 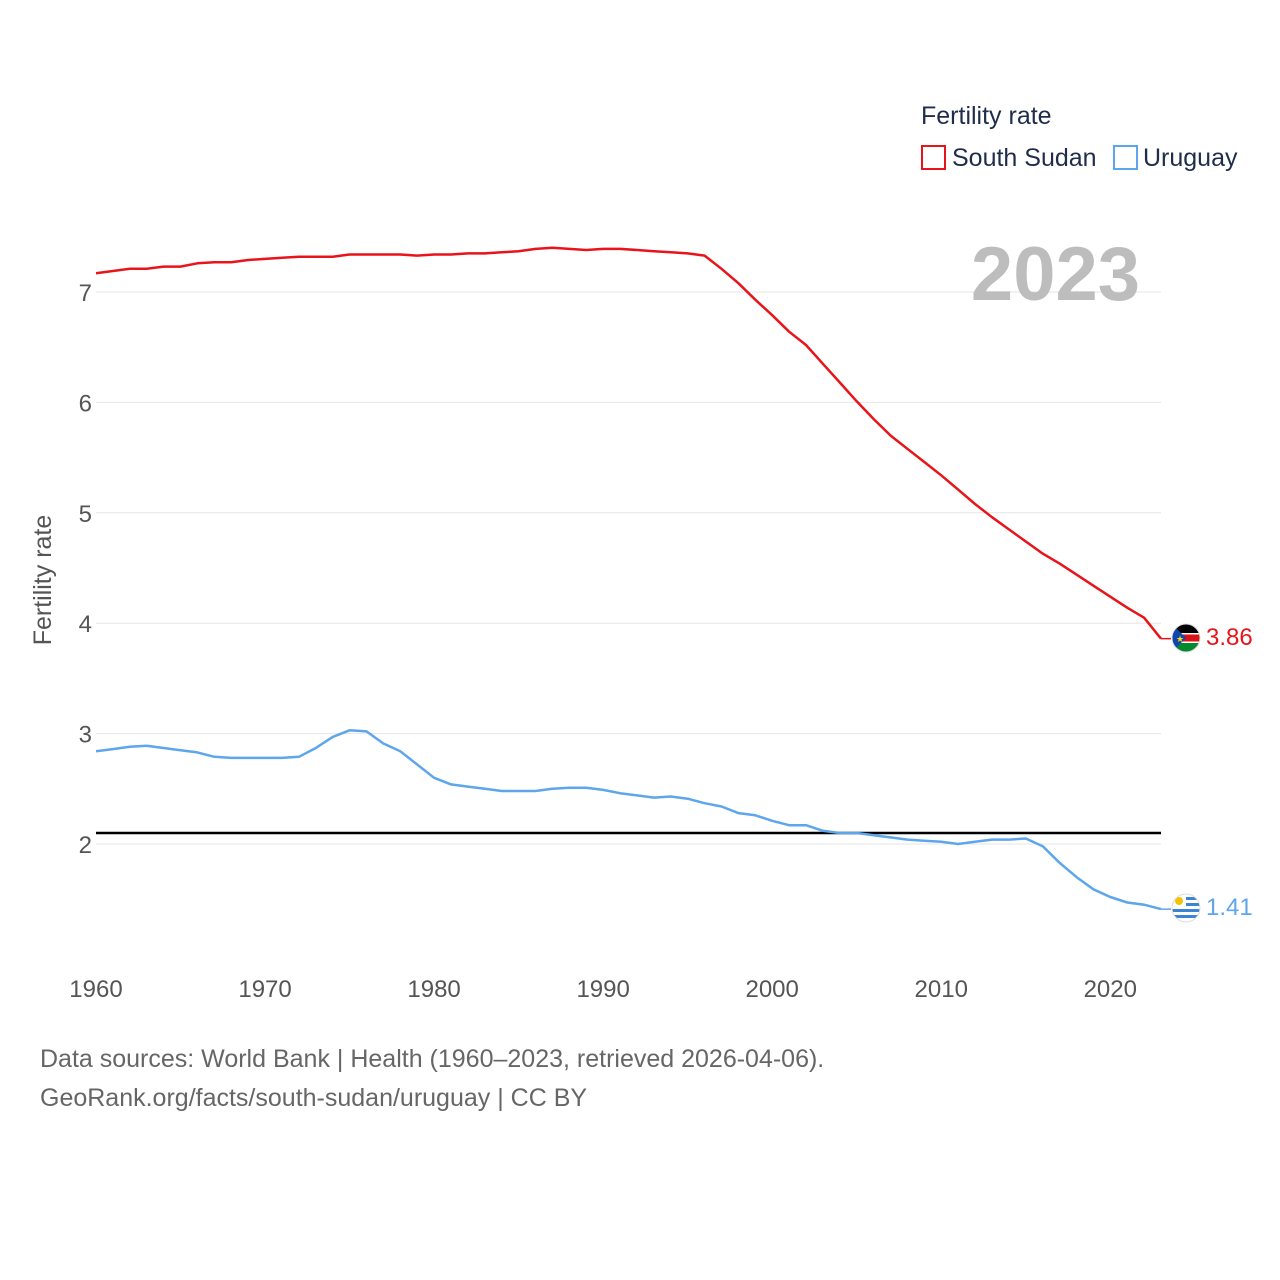 What do you see at coordinates (85, 845) in the screenshot?
I see `y-tick-label: 2` at bounding box center [85, 845].